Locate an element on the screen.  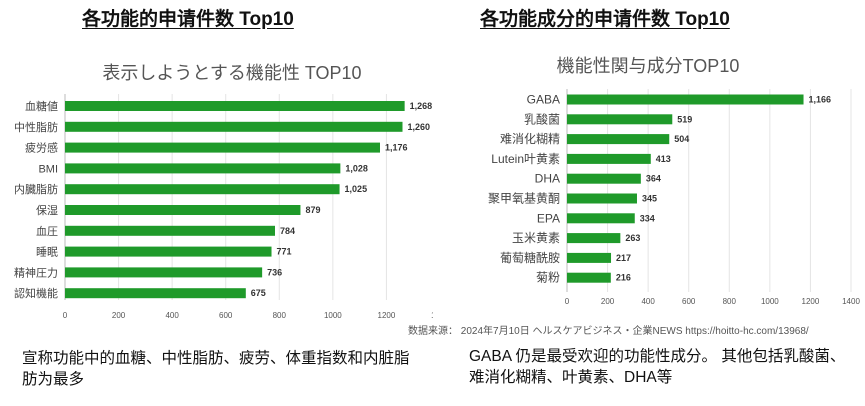
left-x-tick-label: 0 is located at coordinates (65, 315).